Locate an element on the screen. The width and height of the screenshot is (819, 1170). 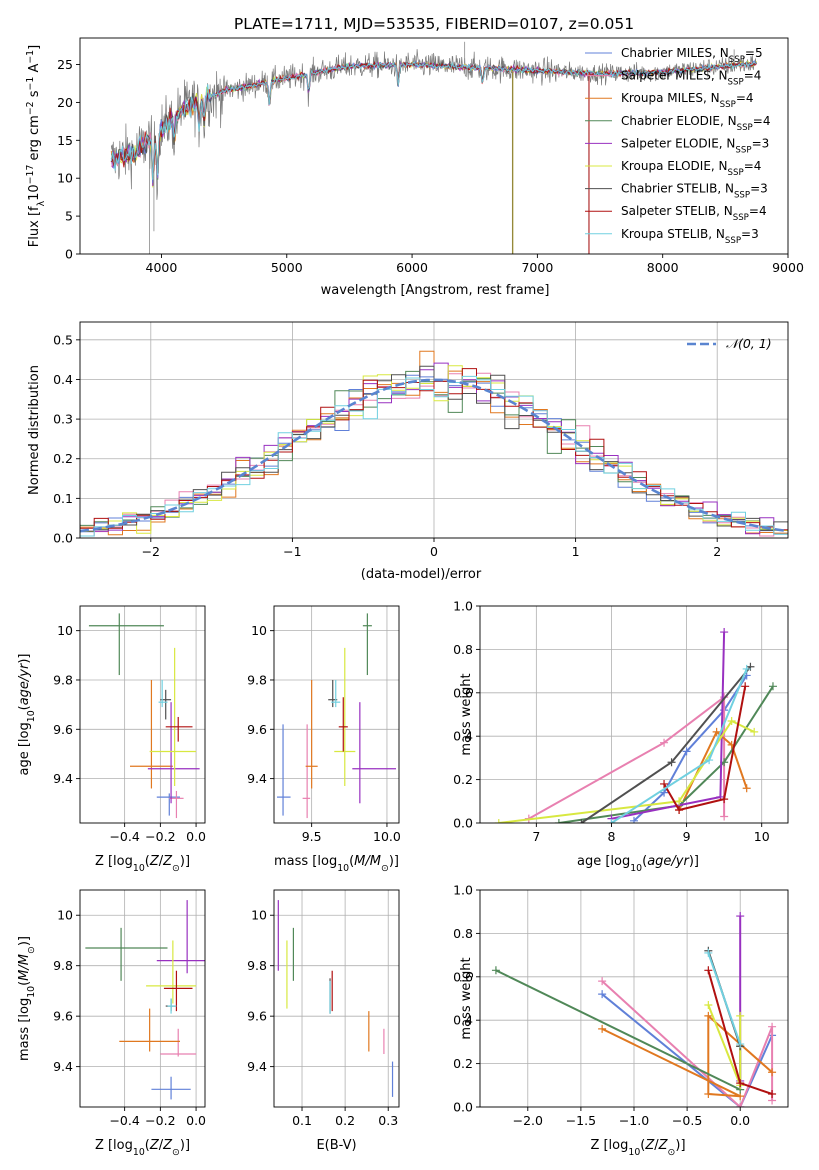
label-part: s is located at coordinates (34, 95).